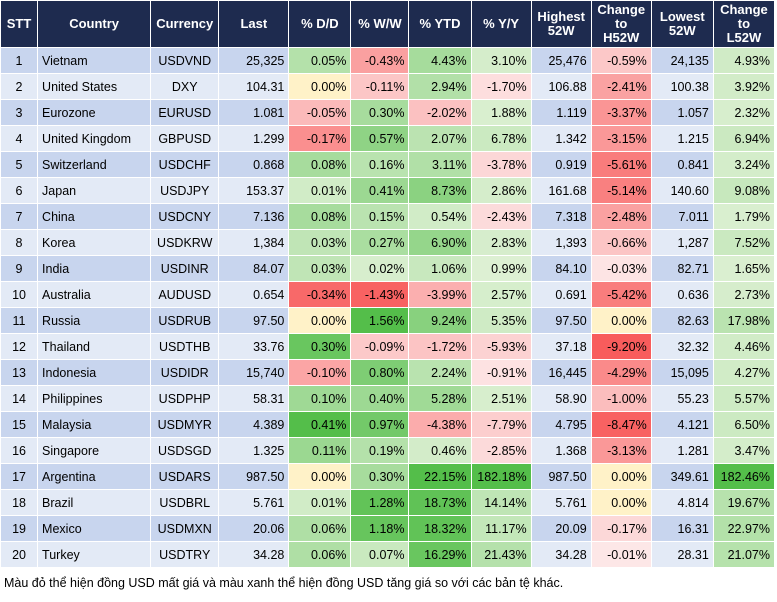  What do you see at coordinates (561, 242) in the screenshot?
I see `table-cell: 1,393` at bounding box center [561, 242].